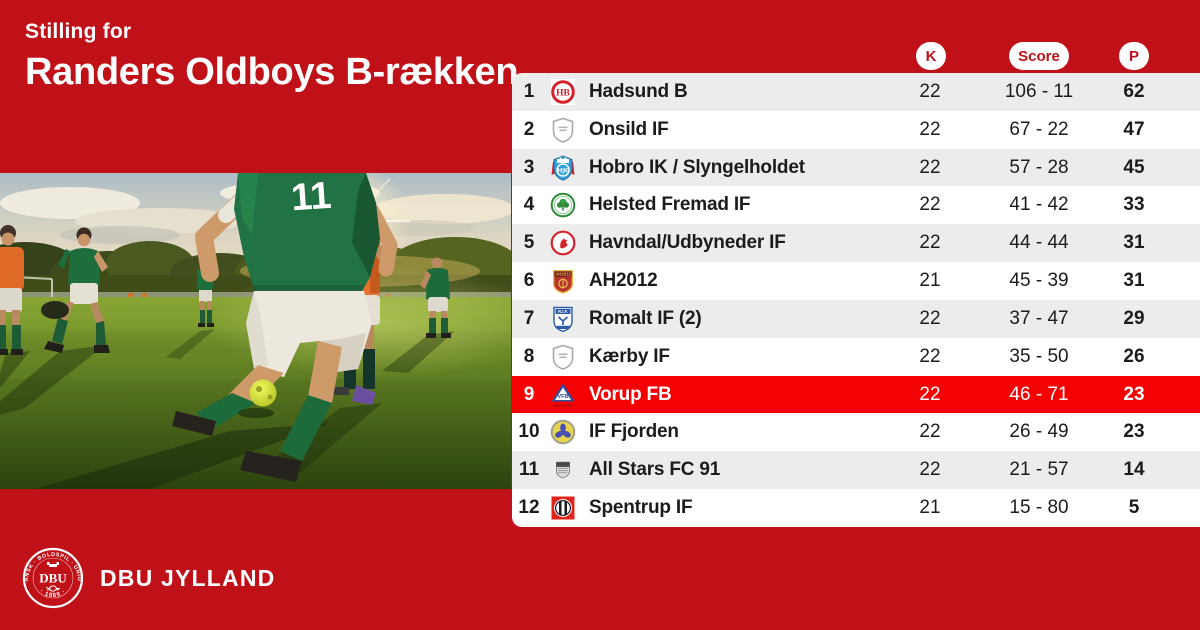 This screenshot has height=630, width=1200. Describe the element at coordinates (629, 129) in the screenshot. I see `team-name: Onsild IF` at that location.